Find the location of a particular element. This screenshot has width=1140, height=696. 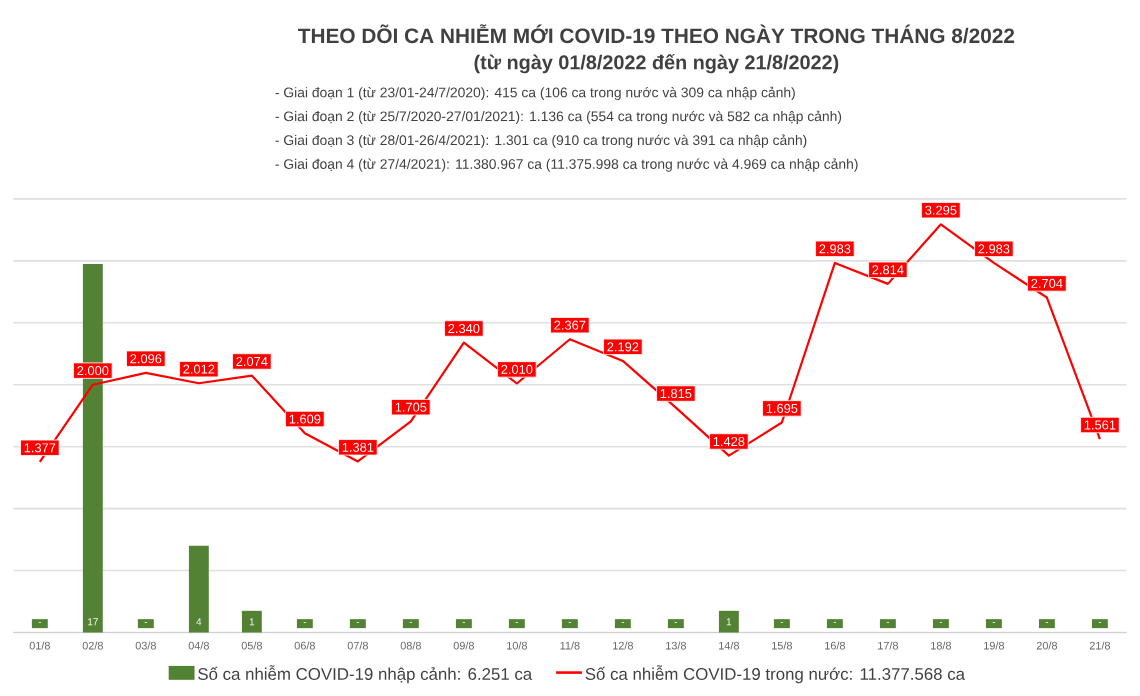

chart-subtitle: (từ ngày 01/8/2022 đến ngày 21/8/2022) is located at coordinates (656, 63).